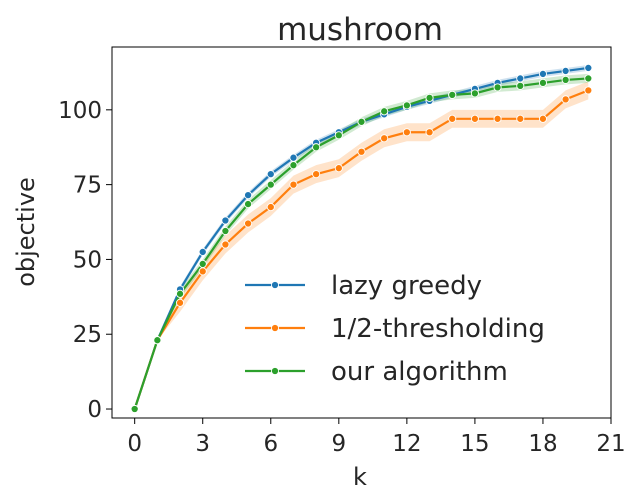 Image resolution: width=637 pixels, height=500 pixels. Describe the element at coordinates (80, 111) in the screenshot. I see `y-tick-label: 100` at that location.